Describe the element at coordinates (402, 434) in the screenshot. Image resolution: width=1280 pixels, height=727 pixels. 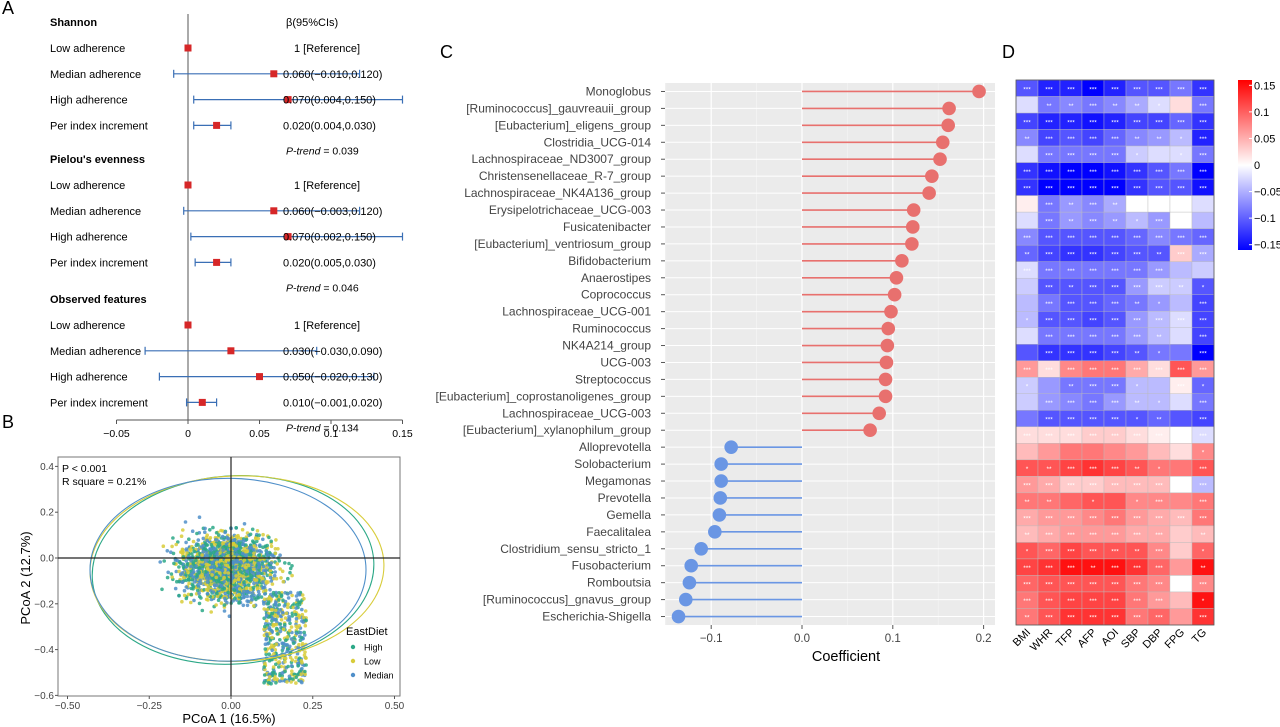
I see `forest-x-tick-label: 0.15` at that location.